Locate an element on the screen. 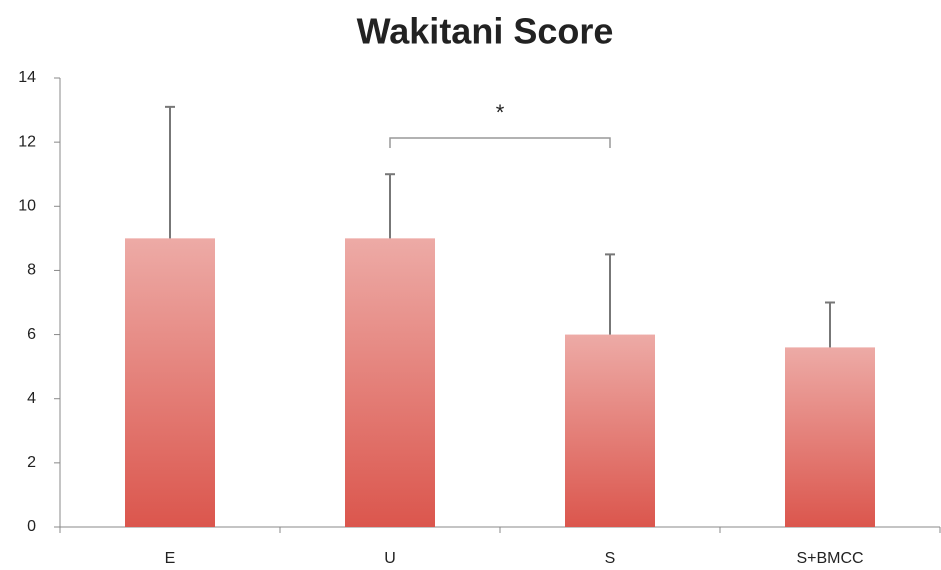 The image size is (941, 570). chart-title: Wakitani Score is located at coordinates (485, 31).